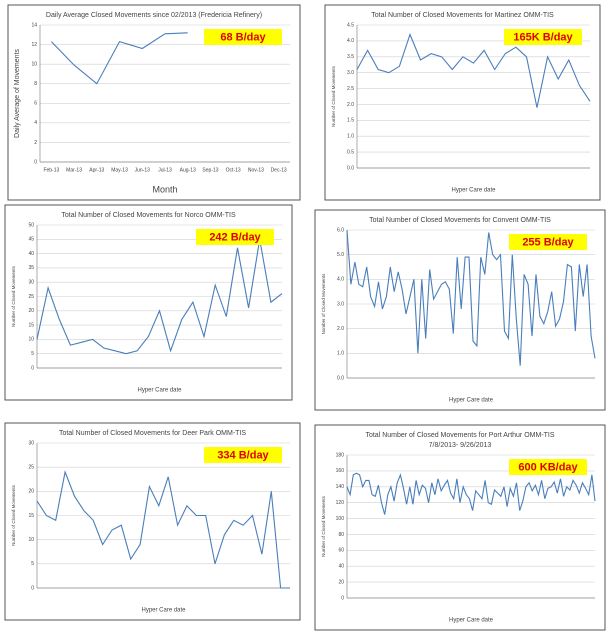  What do you see at coordinates (340, 471) in the screenshot?
I see `y-tick-label: 160` at bounding box center [340, 471].